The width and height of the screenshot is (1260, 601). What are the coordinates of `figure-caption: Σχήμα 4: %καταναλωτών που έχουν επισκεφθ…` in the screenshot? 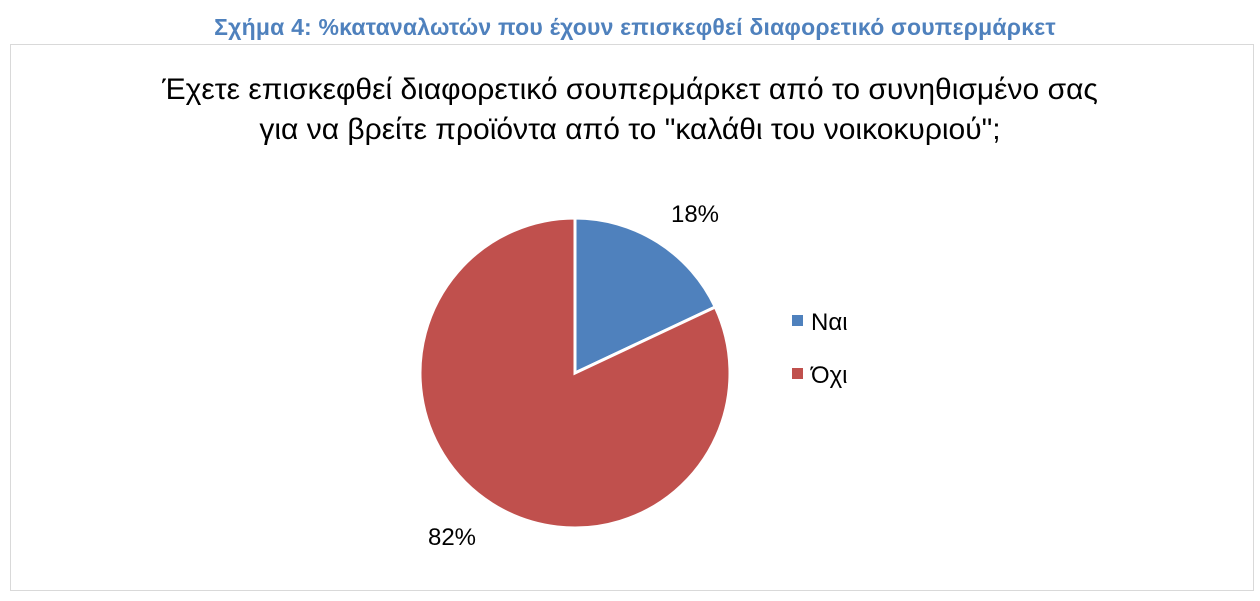 It's located at (635, 27).